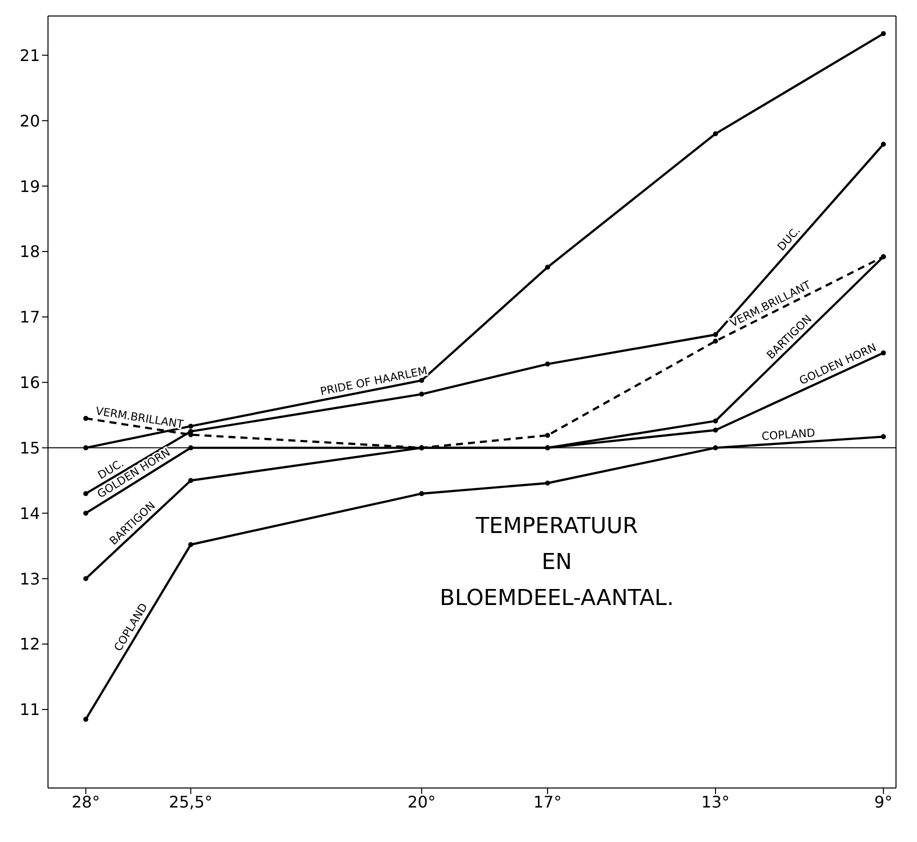 This screenshot has width=917, height=842. I want to click on y-tick-label: 21, so click(30, 55).